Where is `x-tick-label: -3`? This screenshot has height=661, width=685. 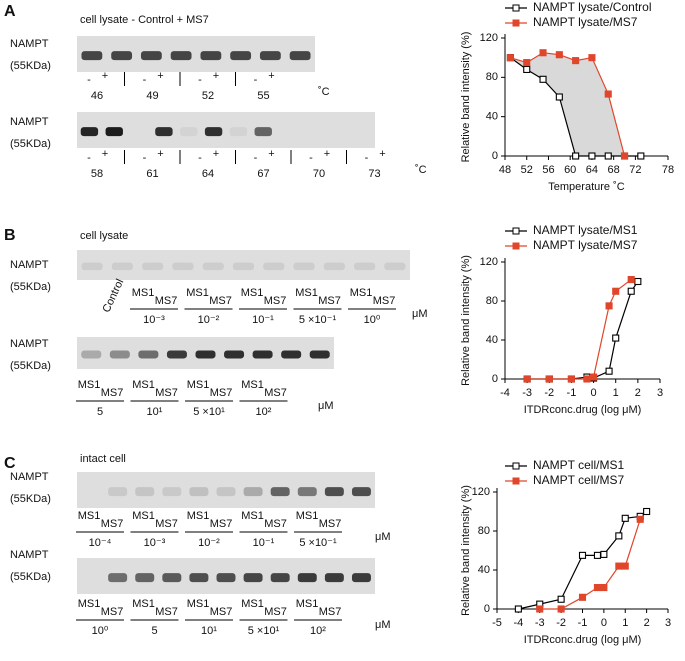
x-tick-label: -3 is located at coordinates (527, 393).